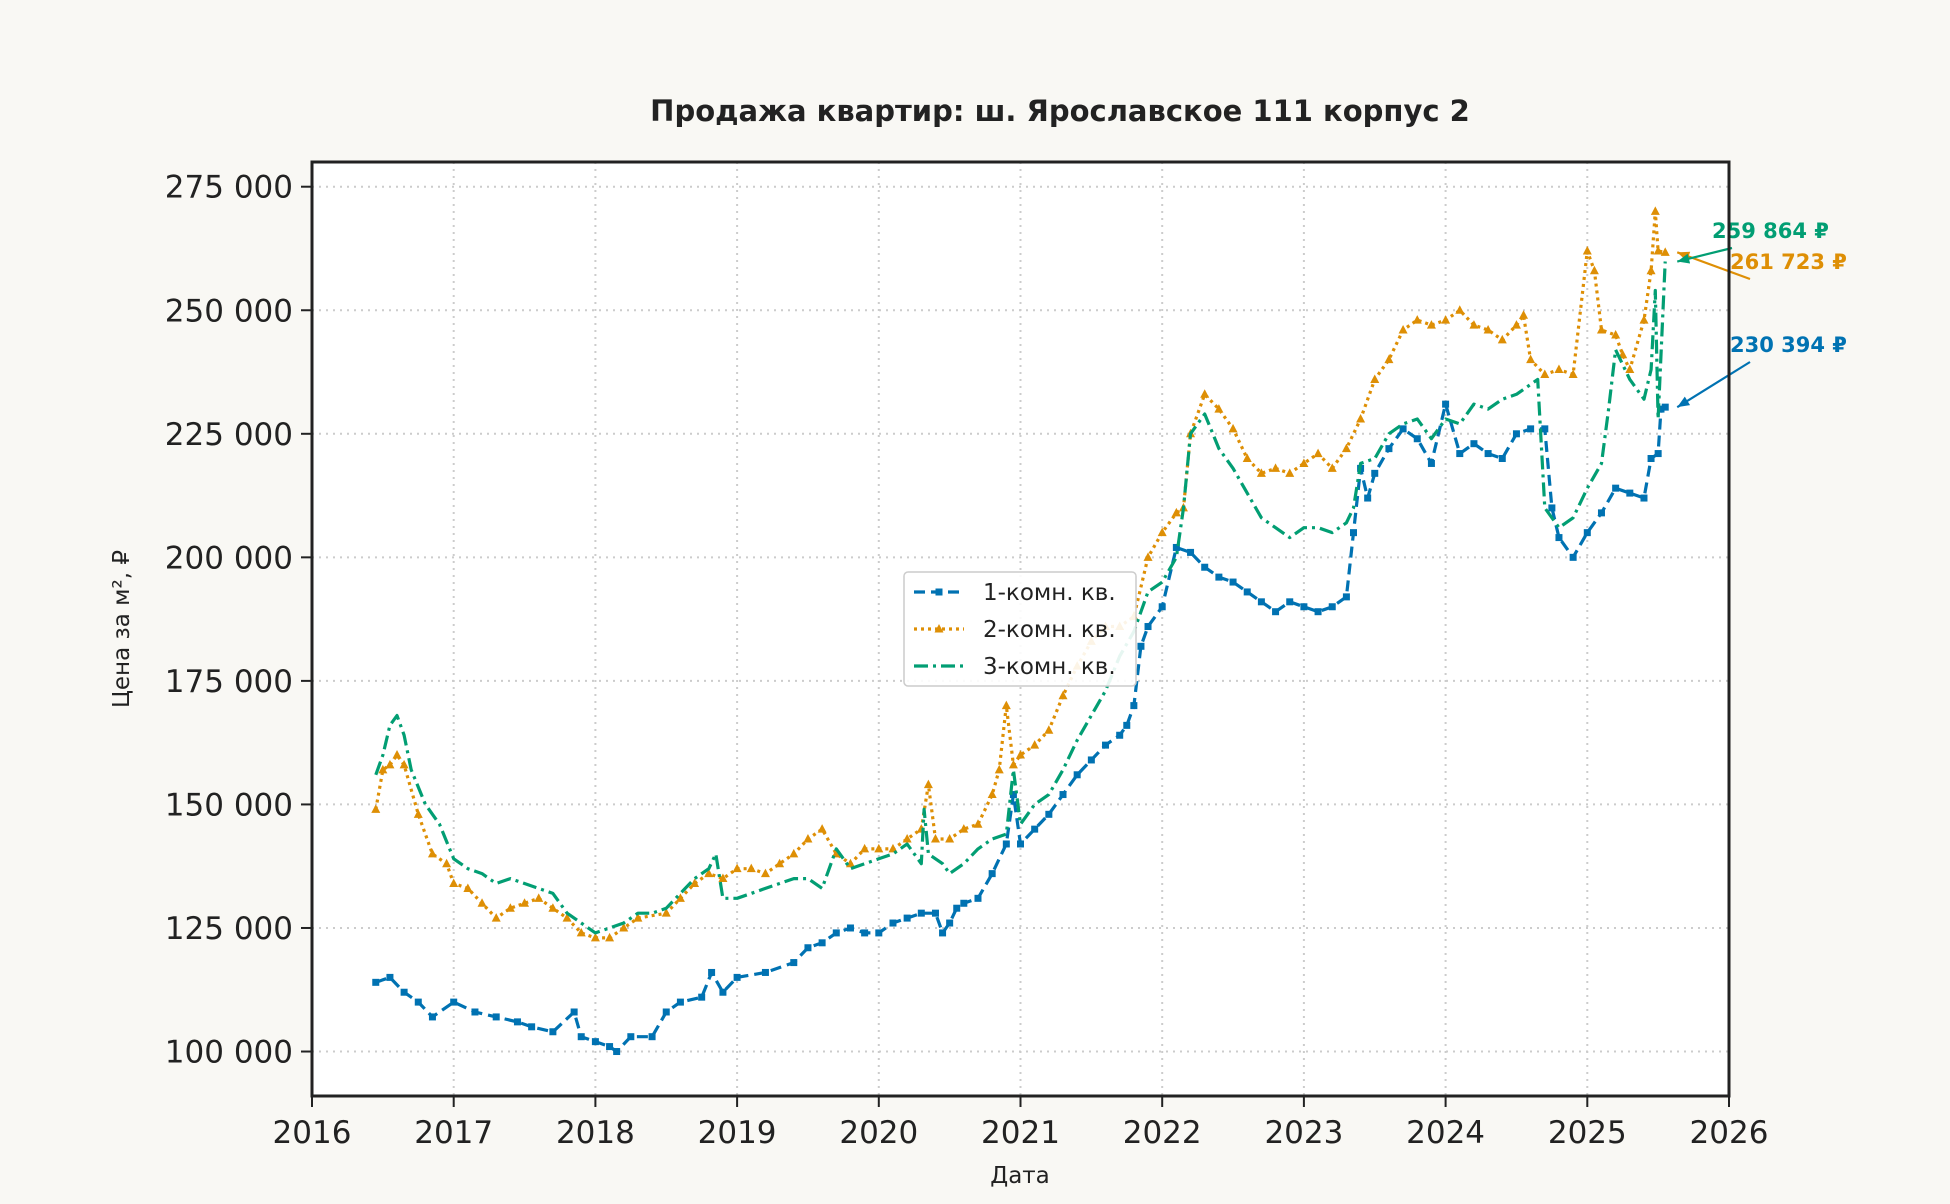 This screenshot has width=1950, height=1204. I want to click on legend: 1-комн. кв. 2-комн. кв. 3-комн. кв., so click(1020, 629).